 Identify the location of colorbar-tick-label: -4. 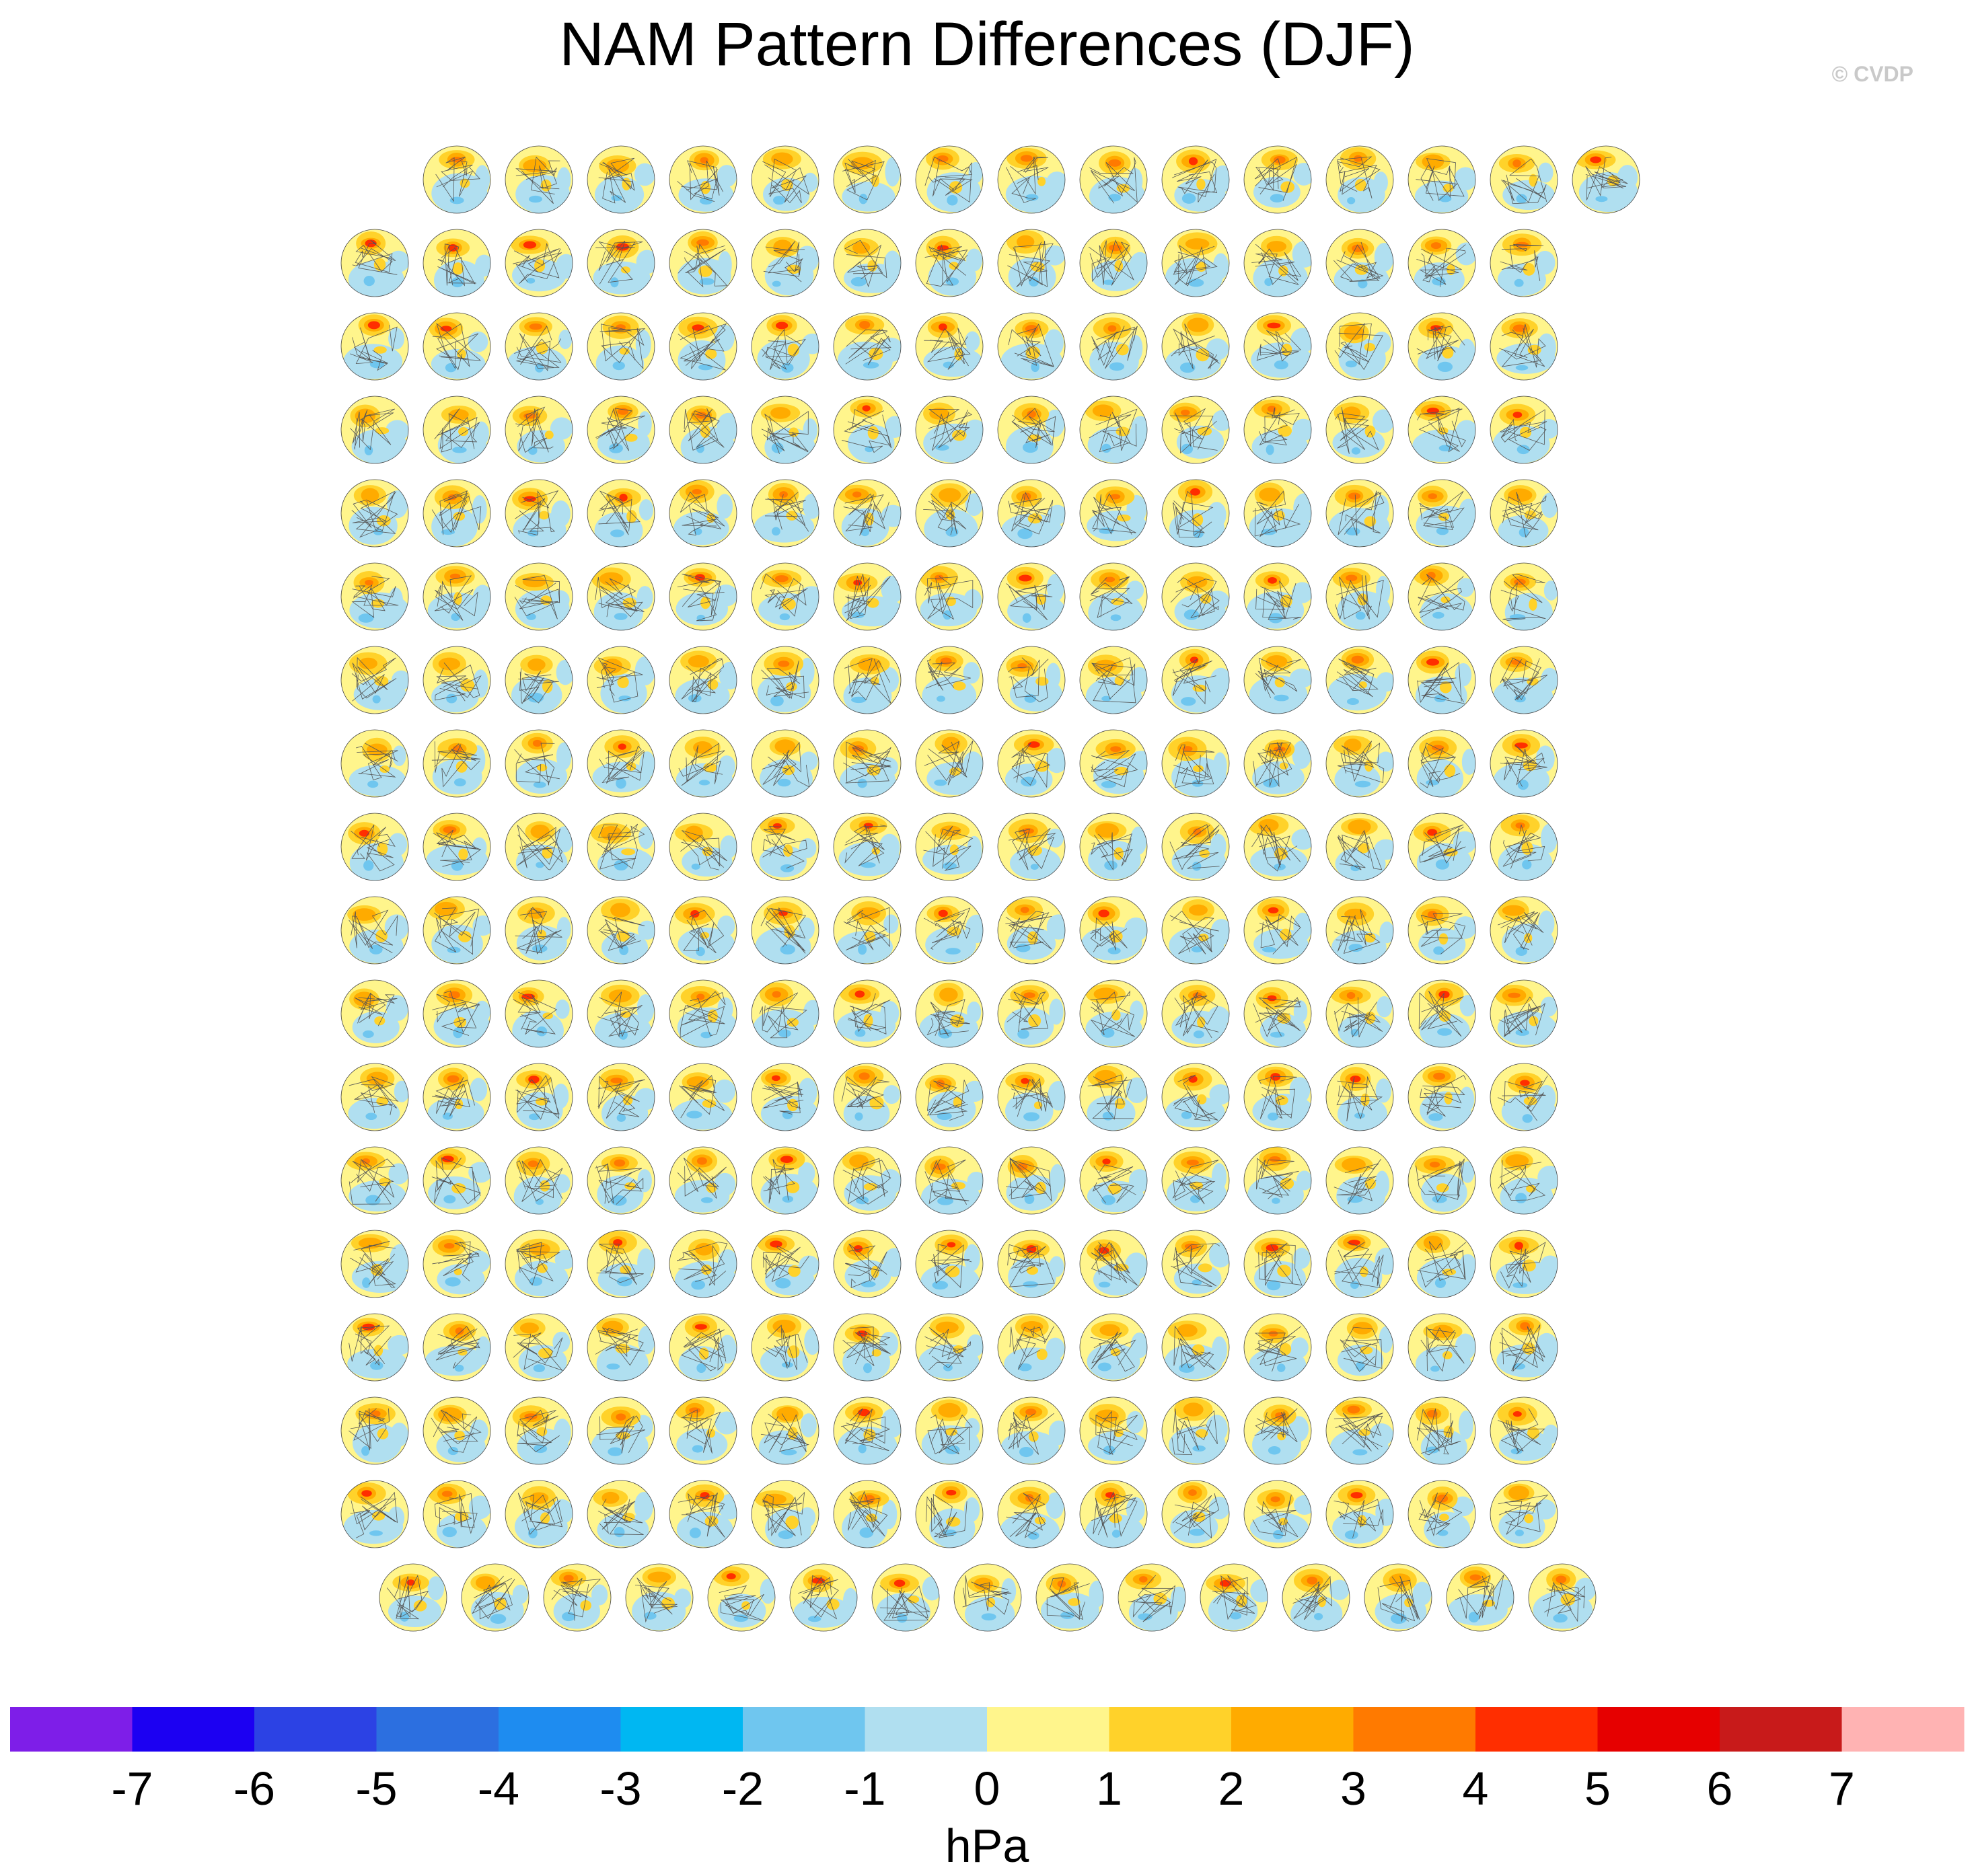
(498, 1789).